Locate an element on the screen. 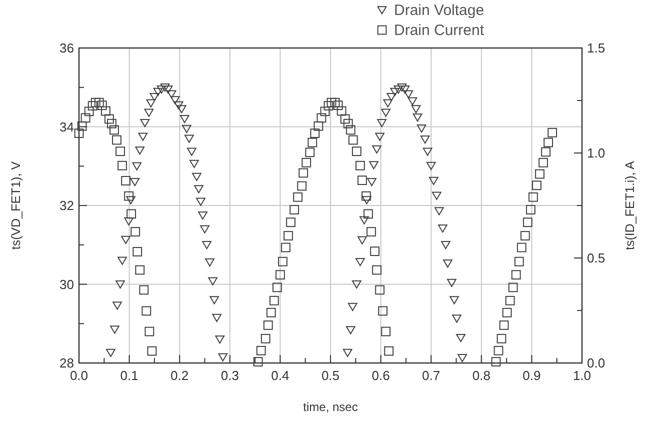  y2-tick-label: 1.0 is located at coordinates (596, 153).